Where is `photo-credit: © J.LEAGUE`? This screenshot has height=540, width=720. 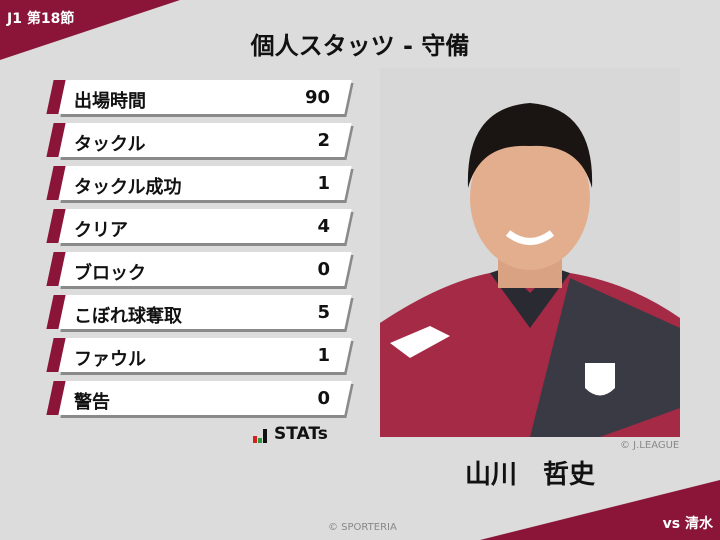 photo-credit: © J.LEAGUE is located at coordinates (650, 445).